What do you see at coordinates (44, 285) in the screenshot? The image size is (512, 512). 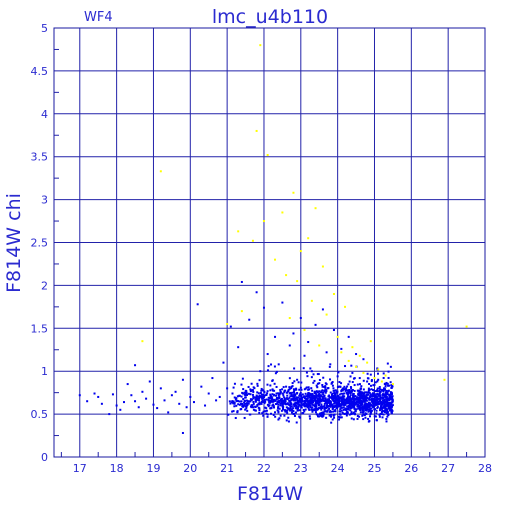 I see `y-tick-label: 2` at bounding box center [44, 285].